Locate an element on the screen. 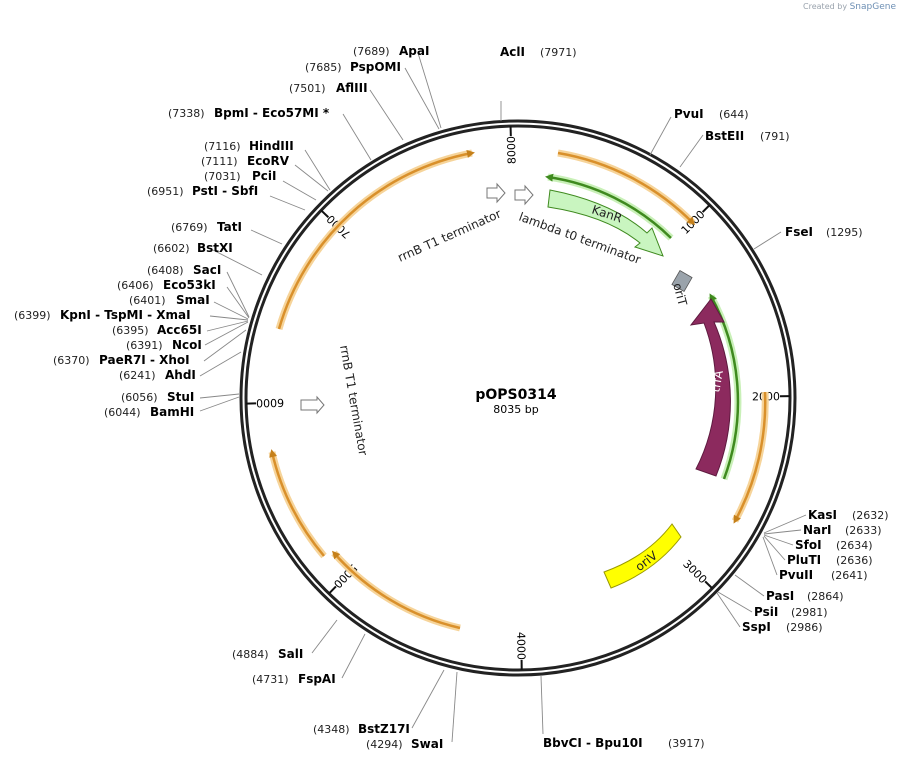 The width and height of the screenshot is (904, 763). site-pvuii-pos: (2641) is located at coordinates (849, 575).